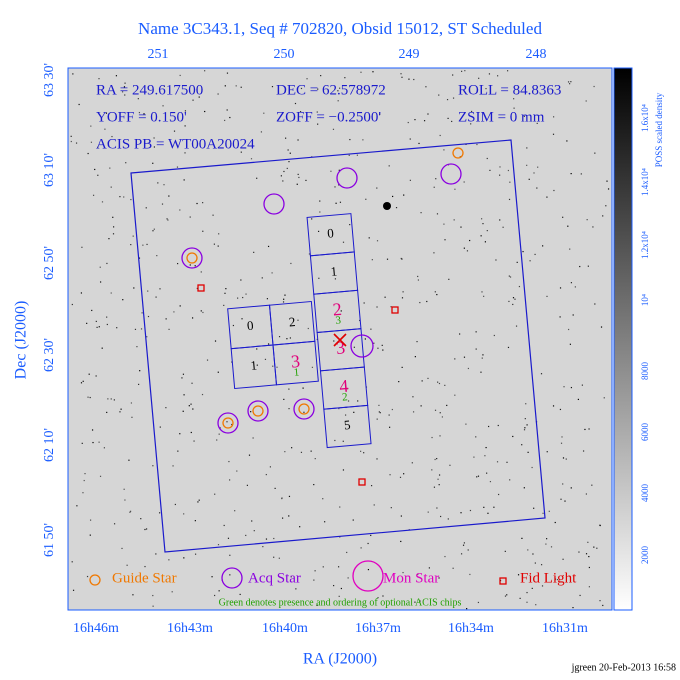 This screenshot has height=680, width=680. I want to click on chip-order: 1, so click(296, 372).